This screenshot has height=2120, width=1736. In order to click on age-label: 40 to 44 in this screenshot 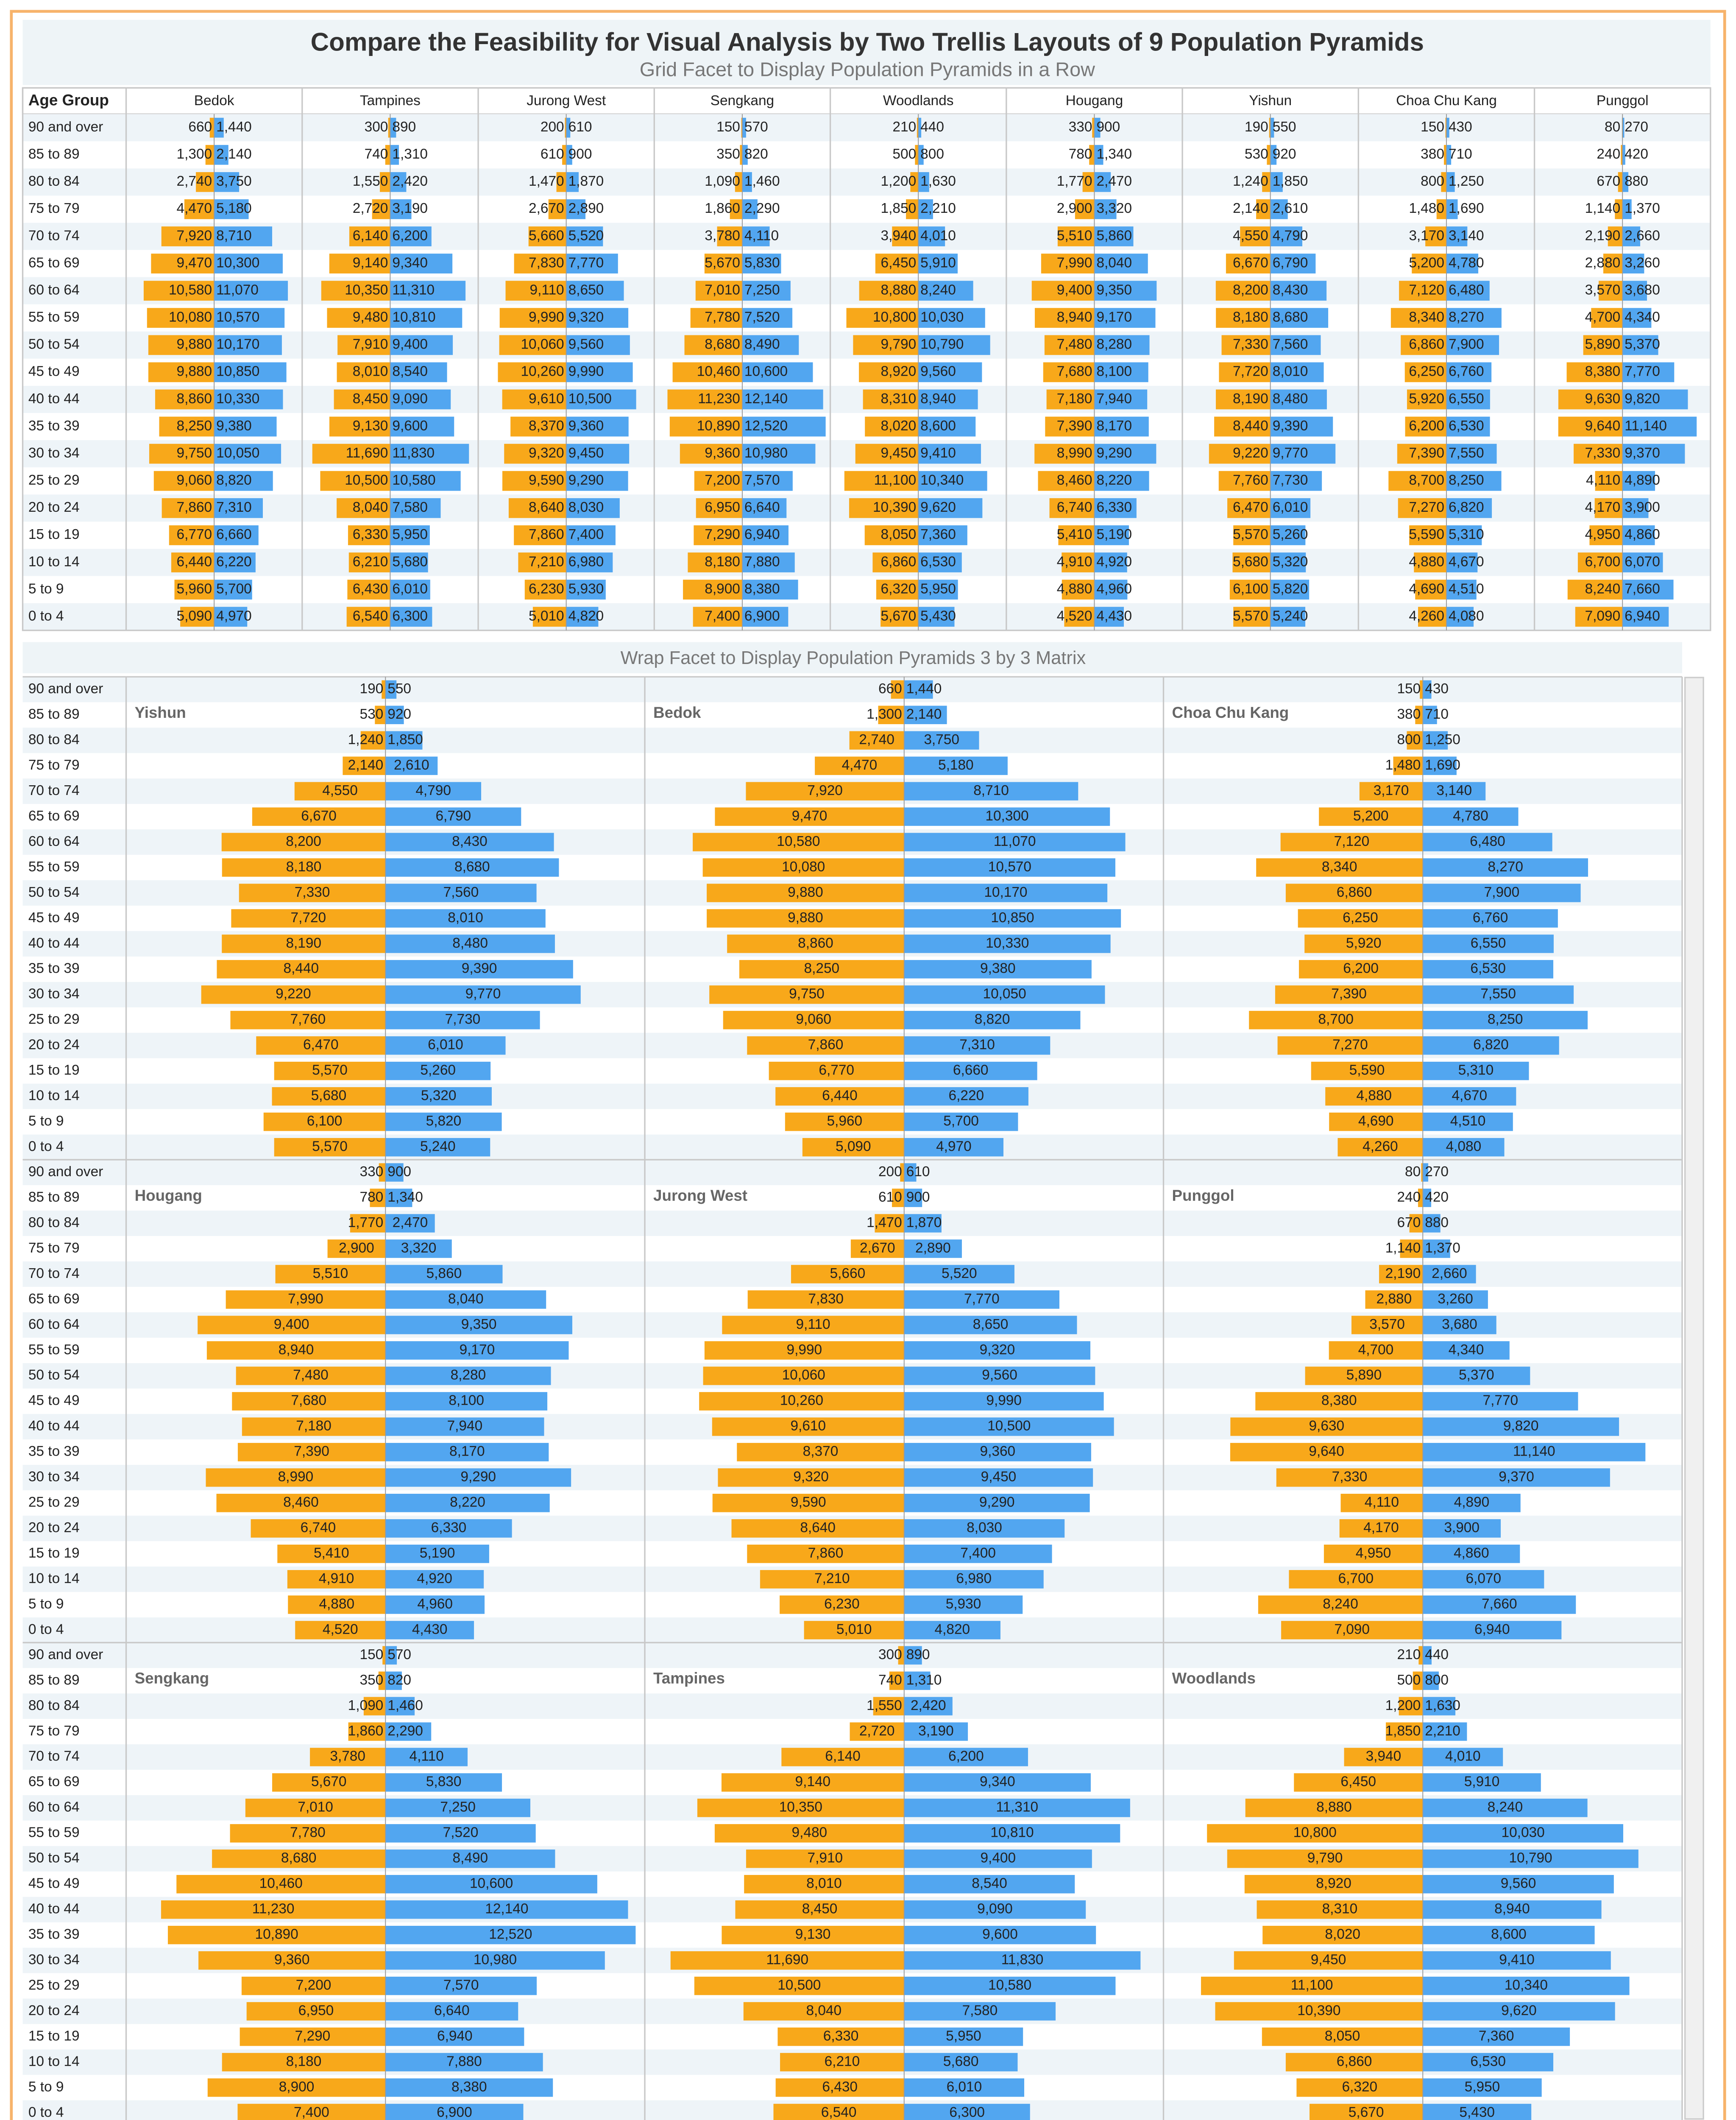, I will do `click(54, 943)`.